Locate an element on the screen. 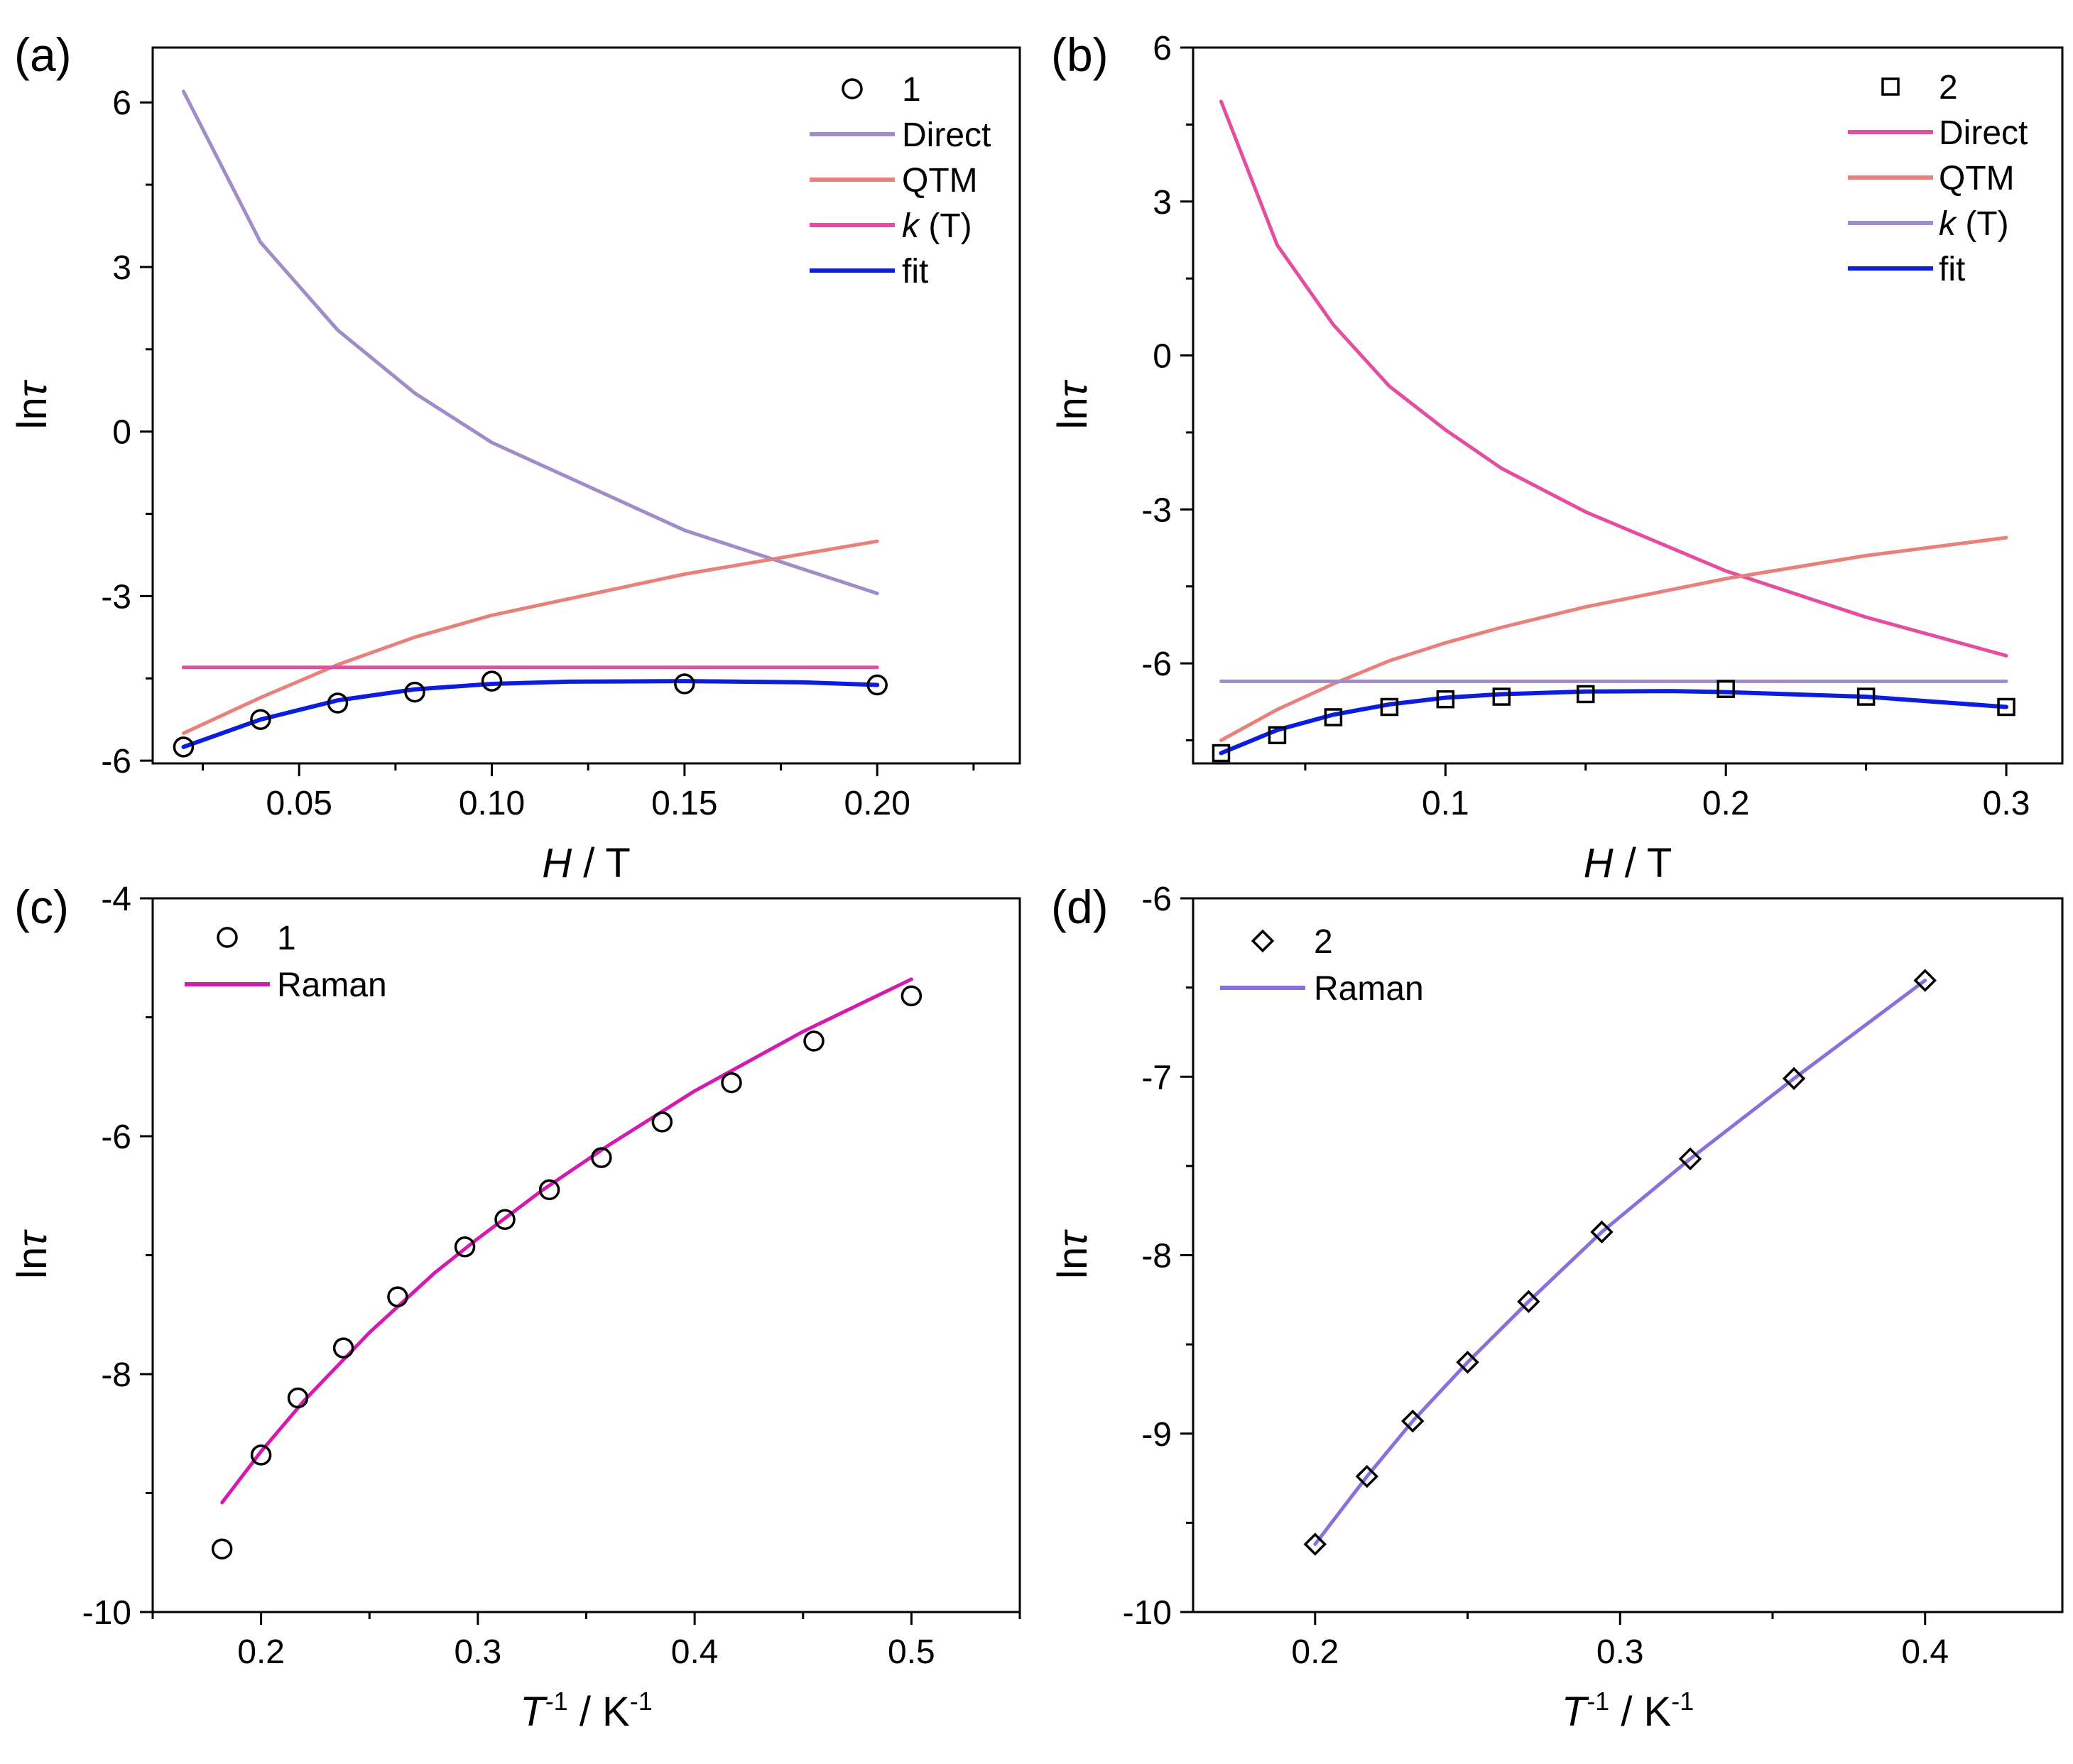 The height and width of the screenshot is (1764, 2073). x-axis-title-unit: / K is located at coordinates (599, 1712).